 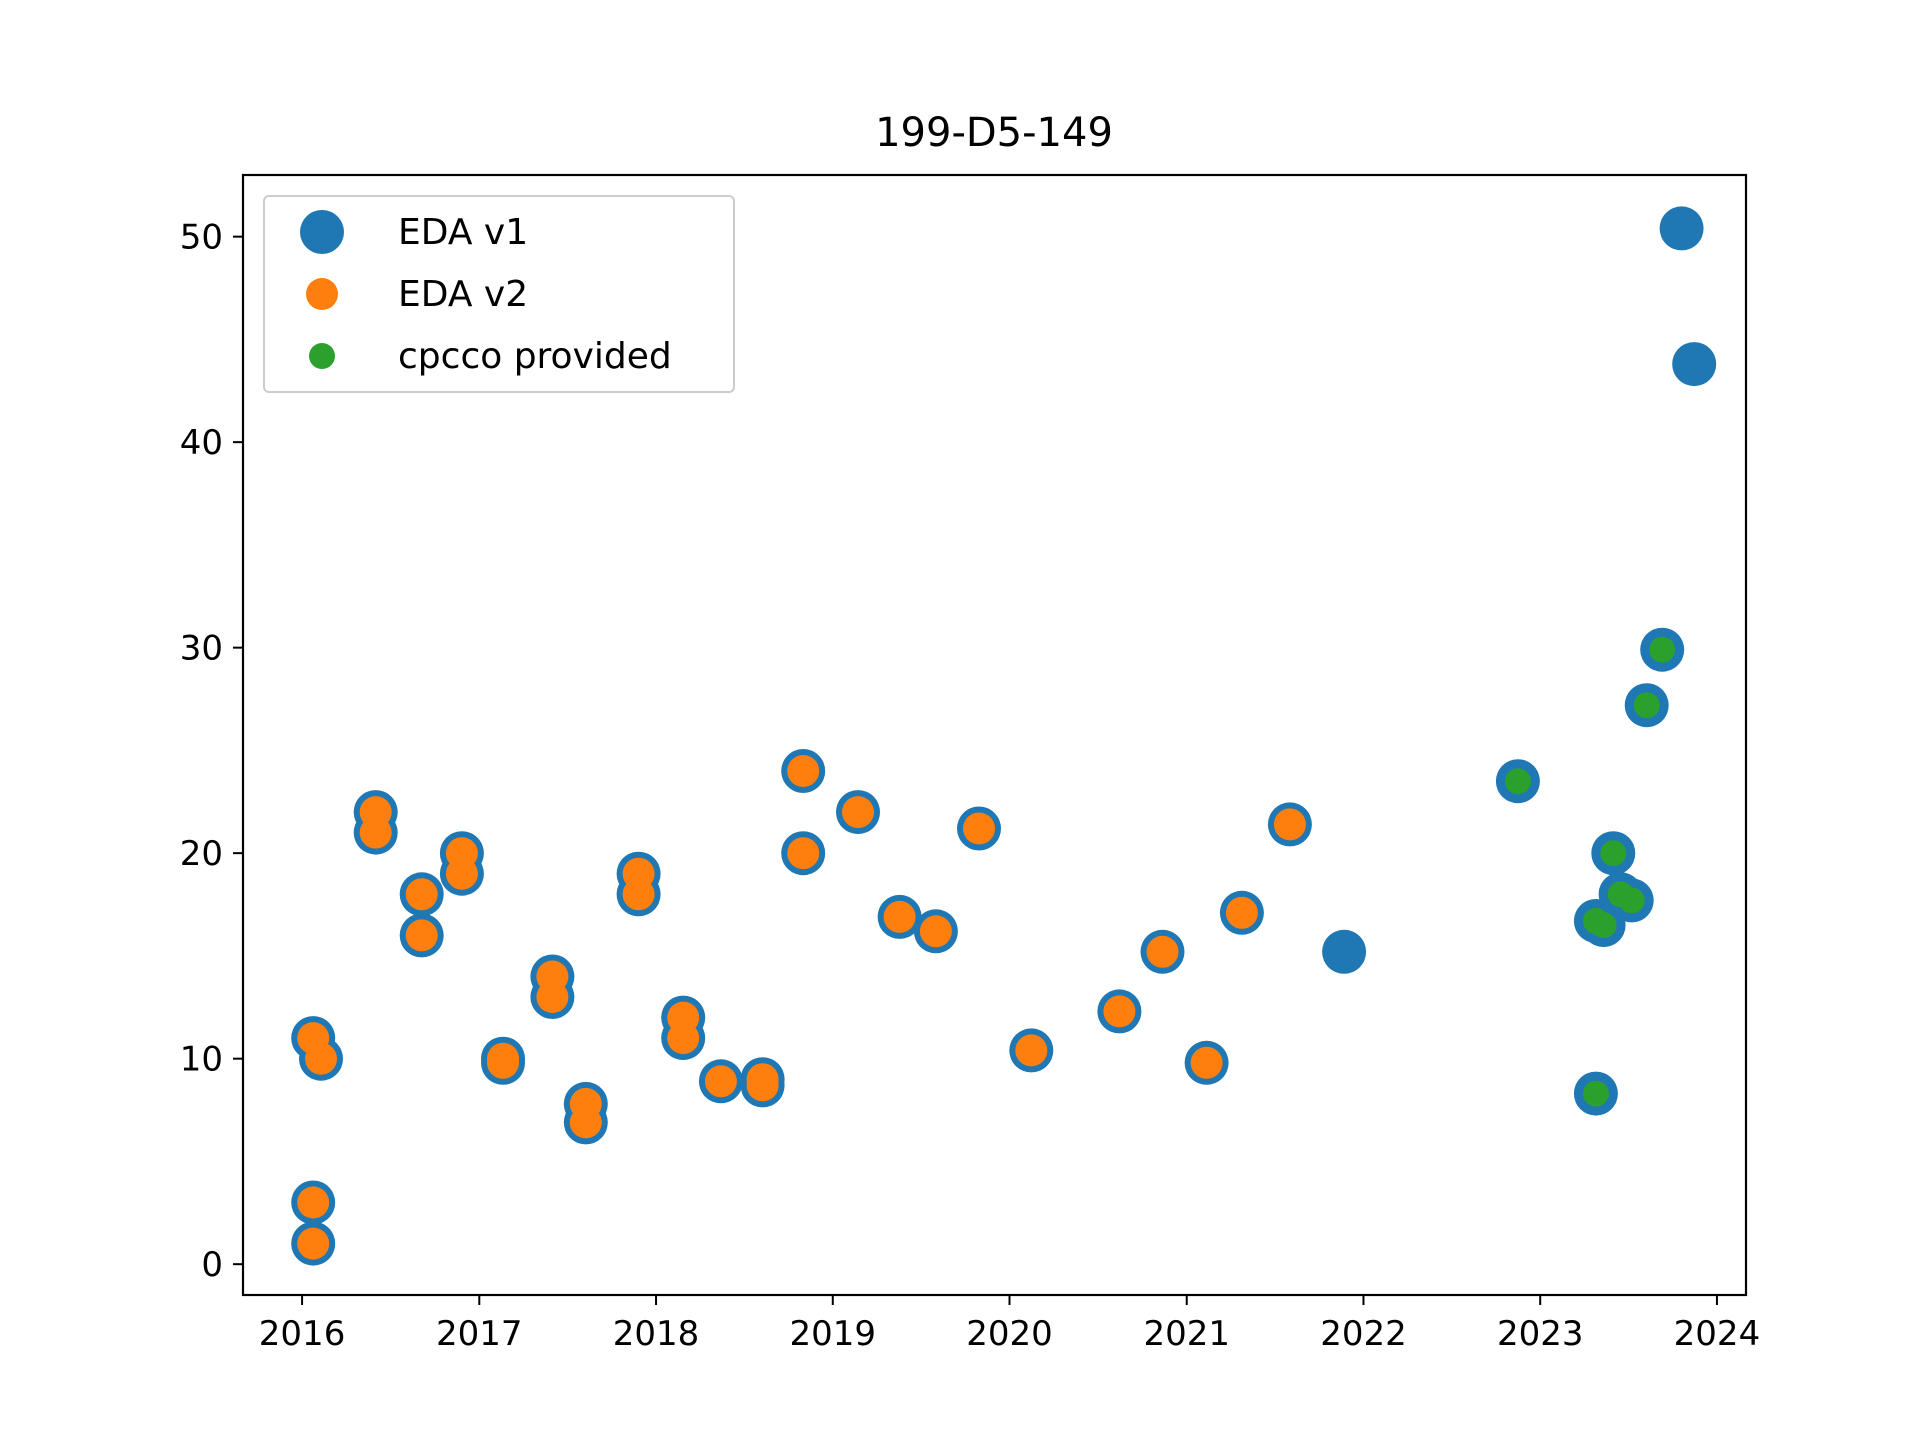 What do you see at coordinates (1186, 1334) in the screenshot?
I see `x-tick-label: 2021` at bounding box center [1186, 1334].